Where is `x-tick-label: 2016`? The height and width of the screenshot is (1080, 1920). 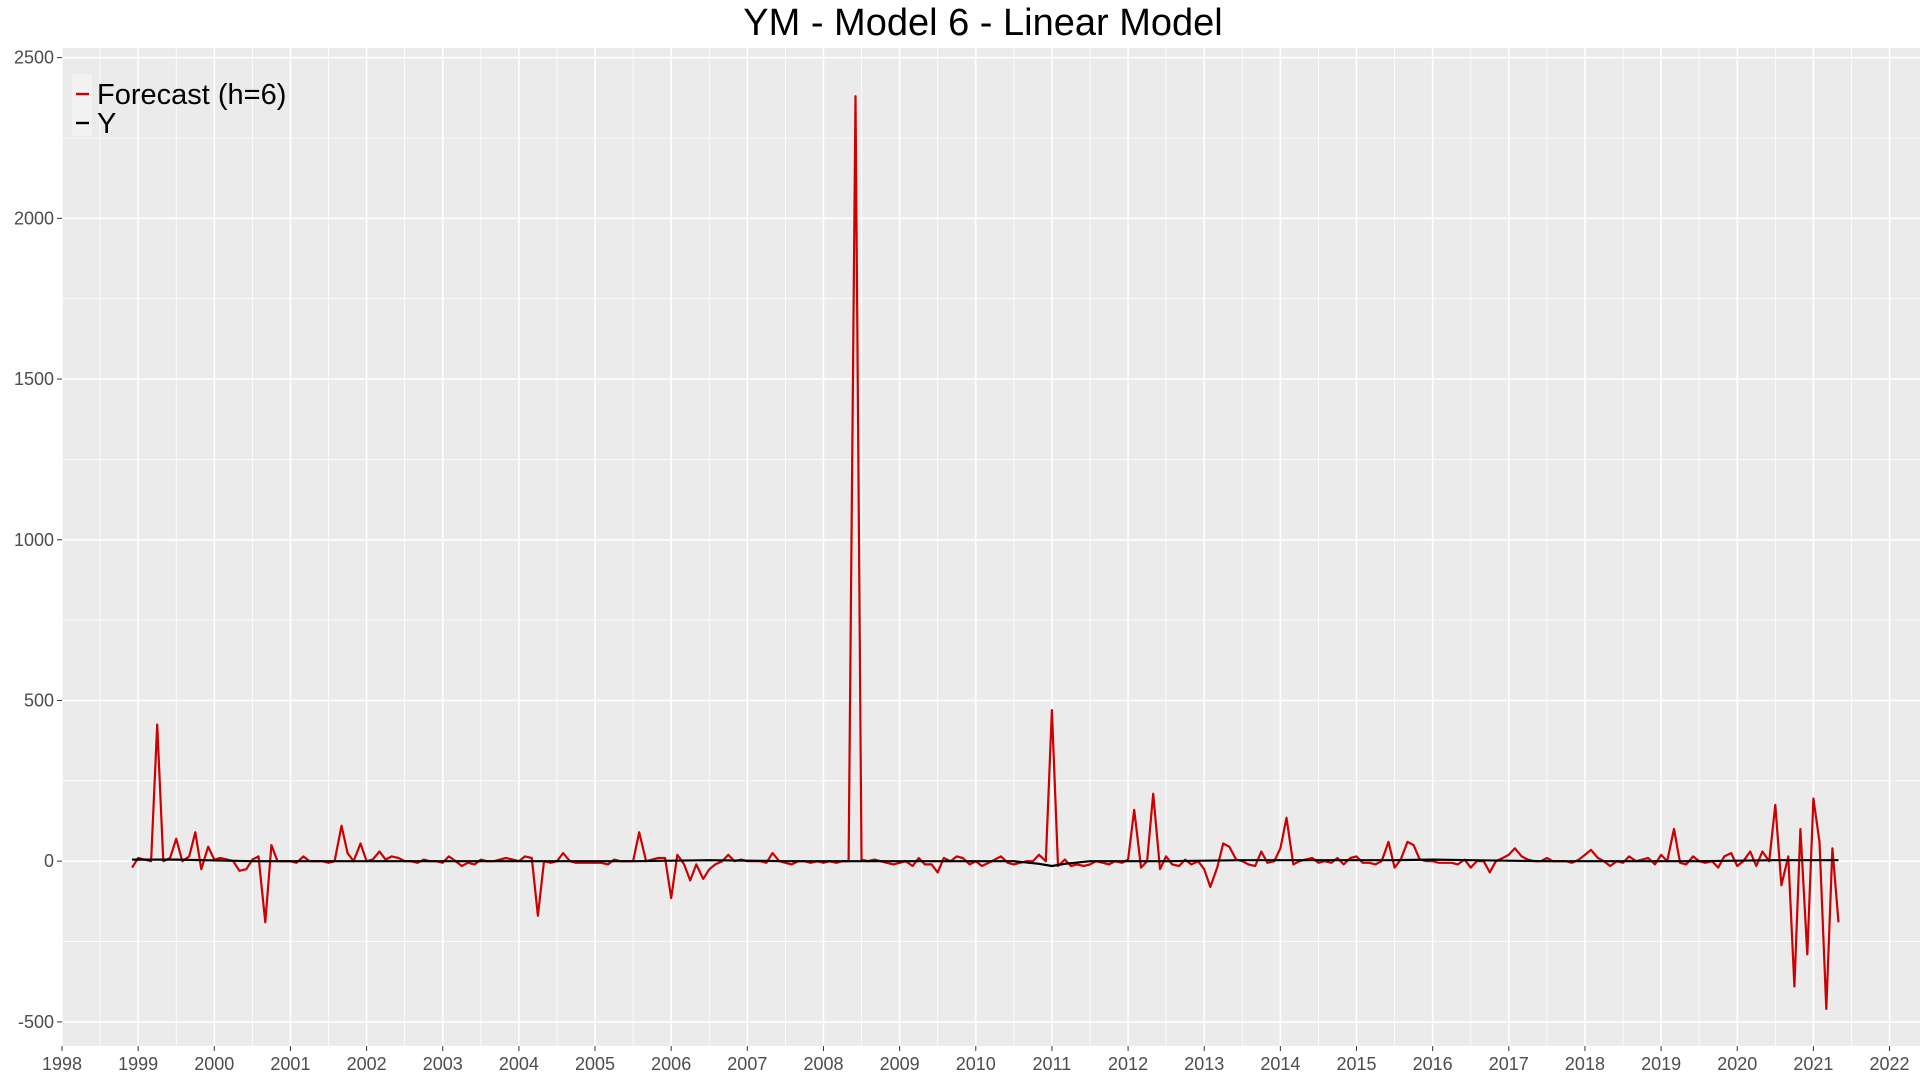
x-tick-label: 2016 is located at coordinates (1433, 1064).